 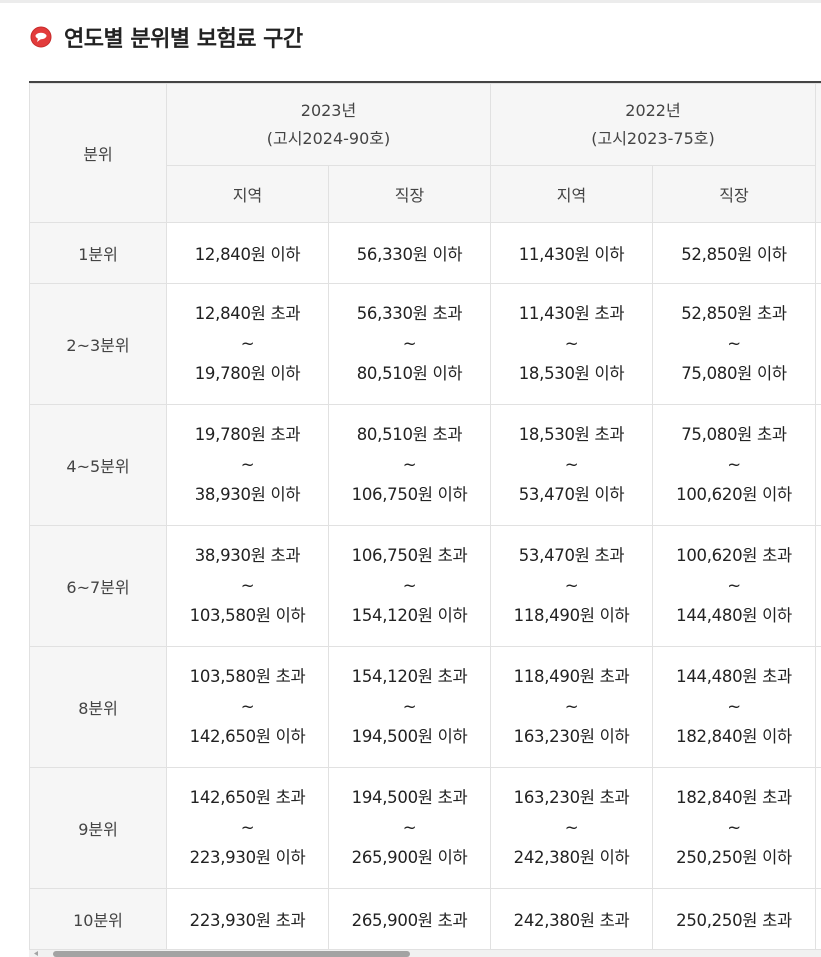 What do you see at coordinates (409, 494) in the screenshot?
I see `range-to: 106,750원 이하` at bounding box center [409, 494].